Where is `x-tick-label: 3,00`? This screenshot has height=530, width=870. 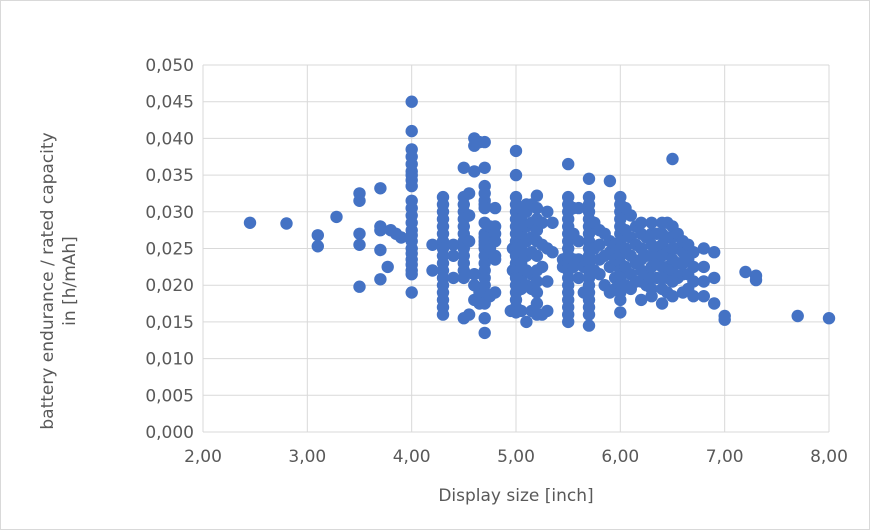 x-tick-label: 3,00 is located at coordinates (307, 457).